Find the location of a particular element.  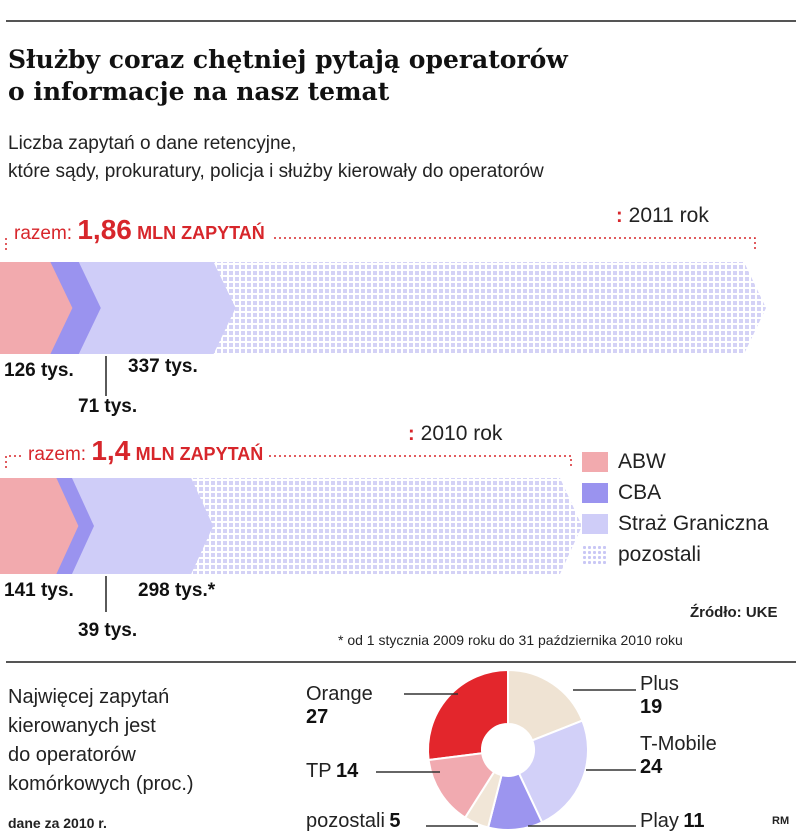

legend-swatch-pozostali is located at coordinates (595, 555).